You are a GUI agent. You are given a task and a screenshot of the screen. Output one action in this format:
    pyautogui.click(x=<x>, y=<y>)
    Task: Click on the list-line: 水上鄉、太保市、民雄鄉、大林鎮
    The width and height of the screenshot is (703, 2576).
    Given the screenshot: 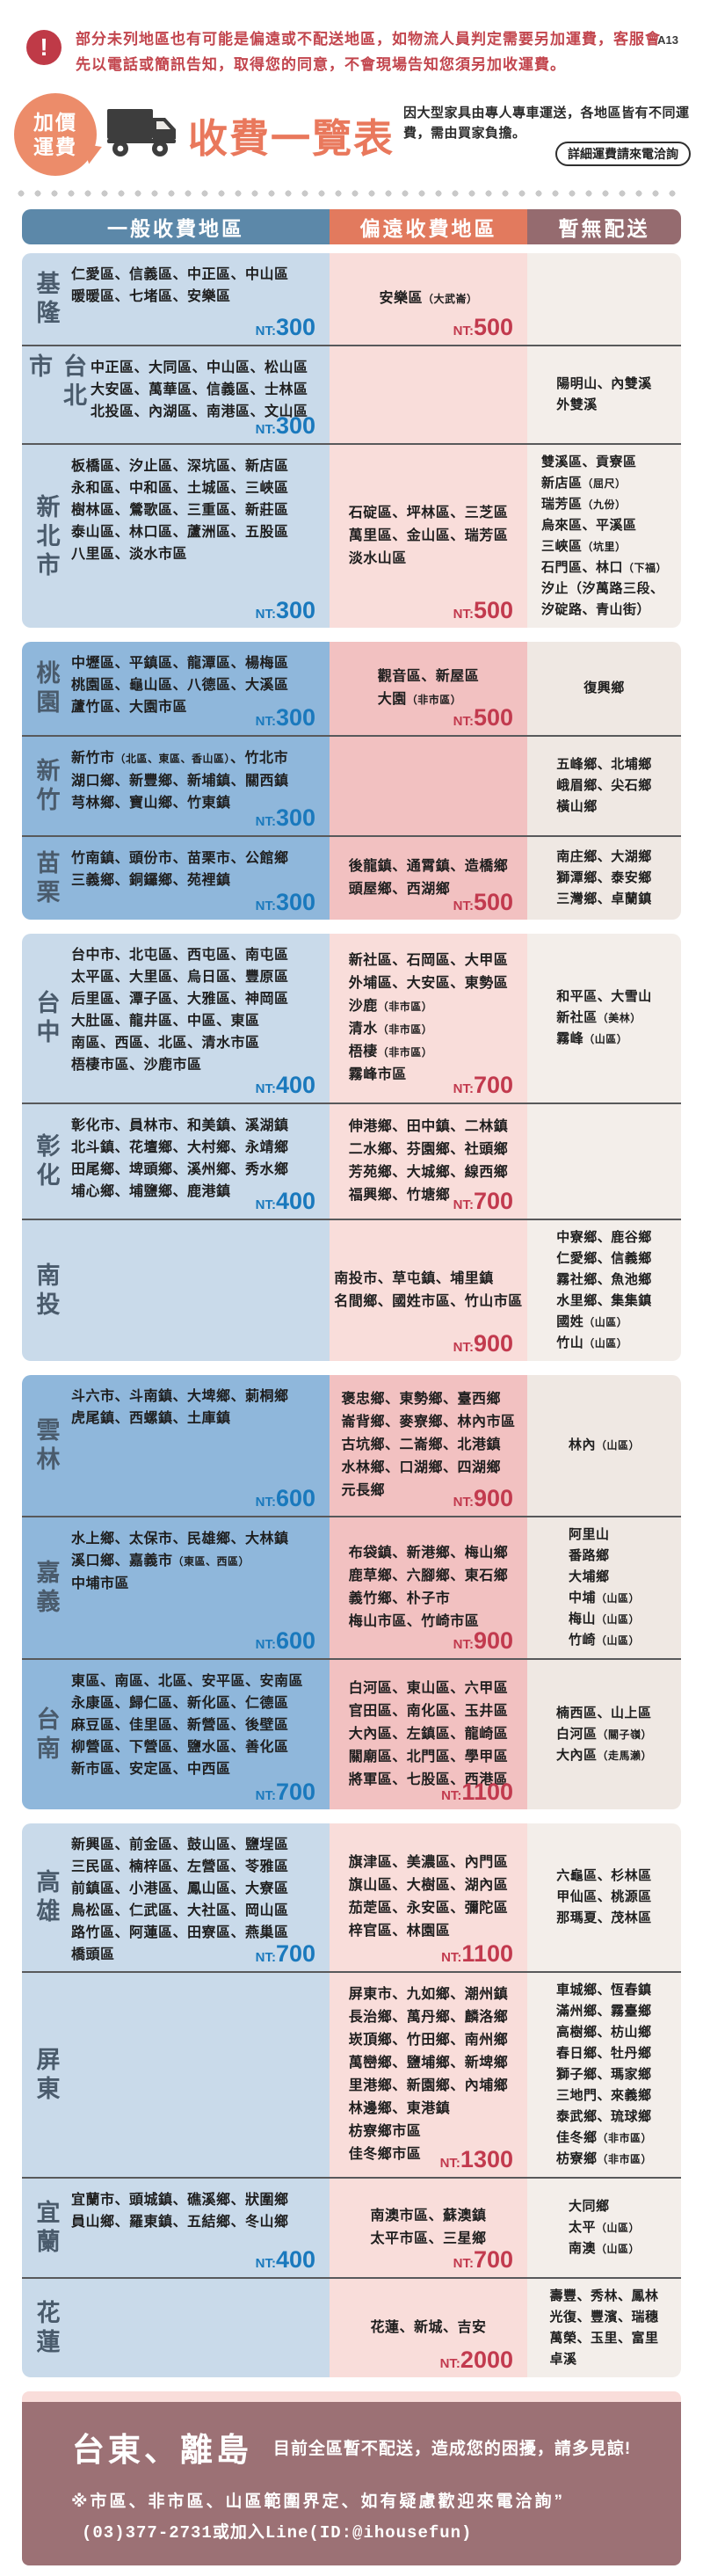 What is the action you would take?
    pyautogui.click(x=180, y=1539)
    